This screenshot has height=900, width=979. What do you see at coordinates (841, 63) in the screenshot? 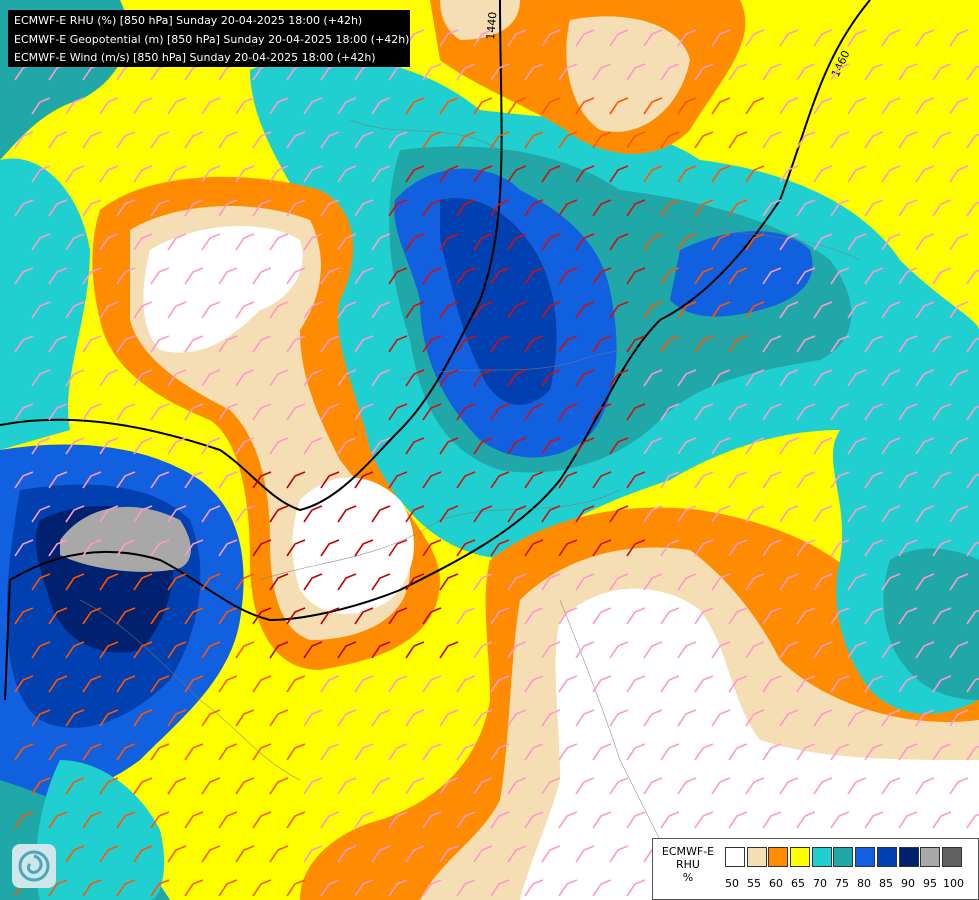
I see `contour-label-1460: 1460` at bounding box center [841, 63].